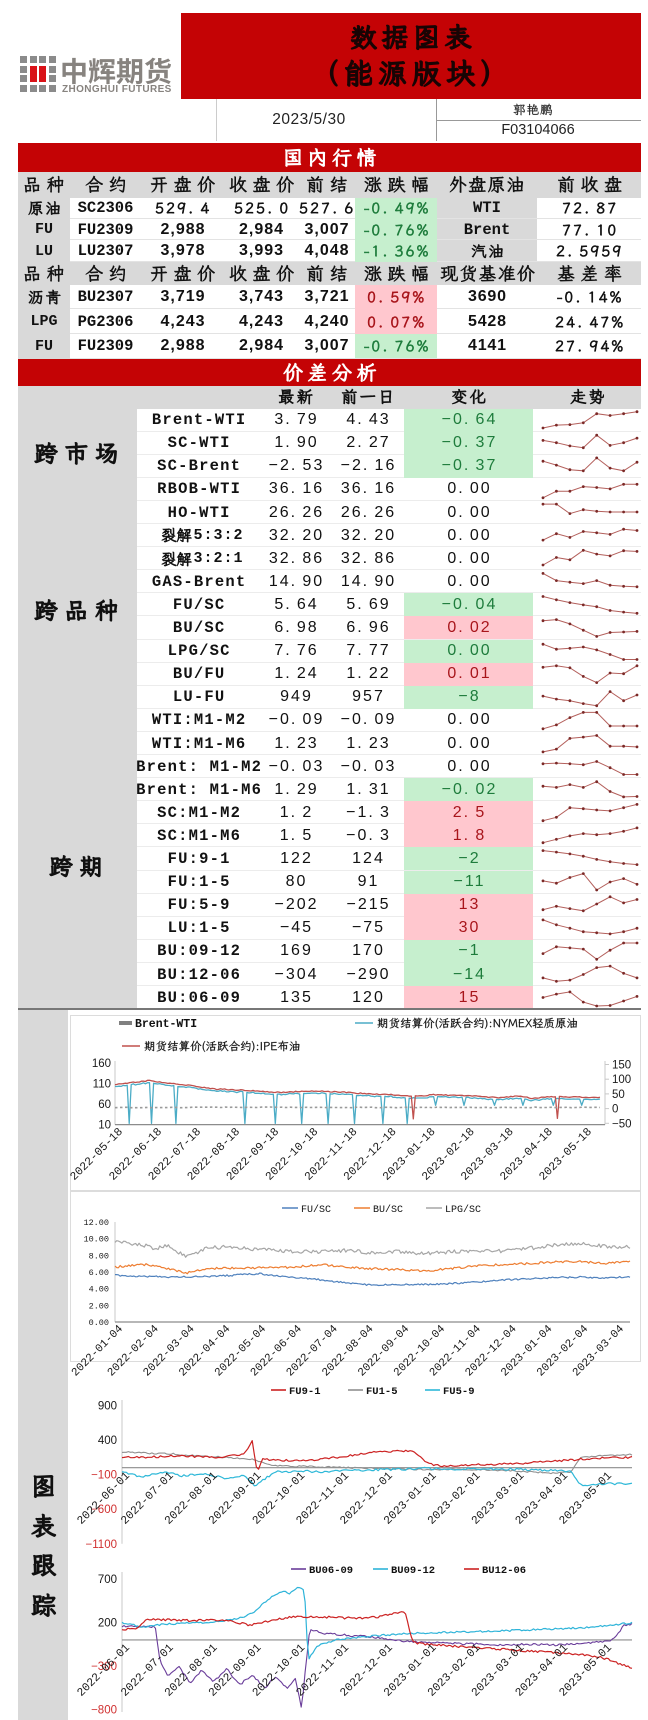 Image resolution: width=648 pixels, height=1720 pixels. I want to click on svg-text: −300, so click(104, 1667).